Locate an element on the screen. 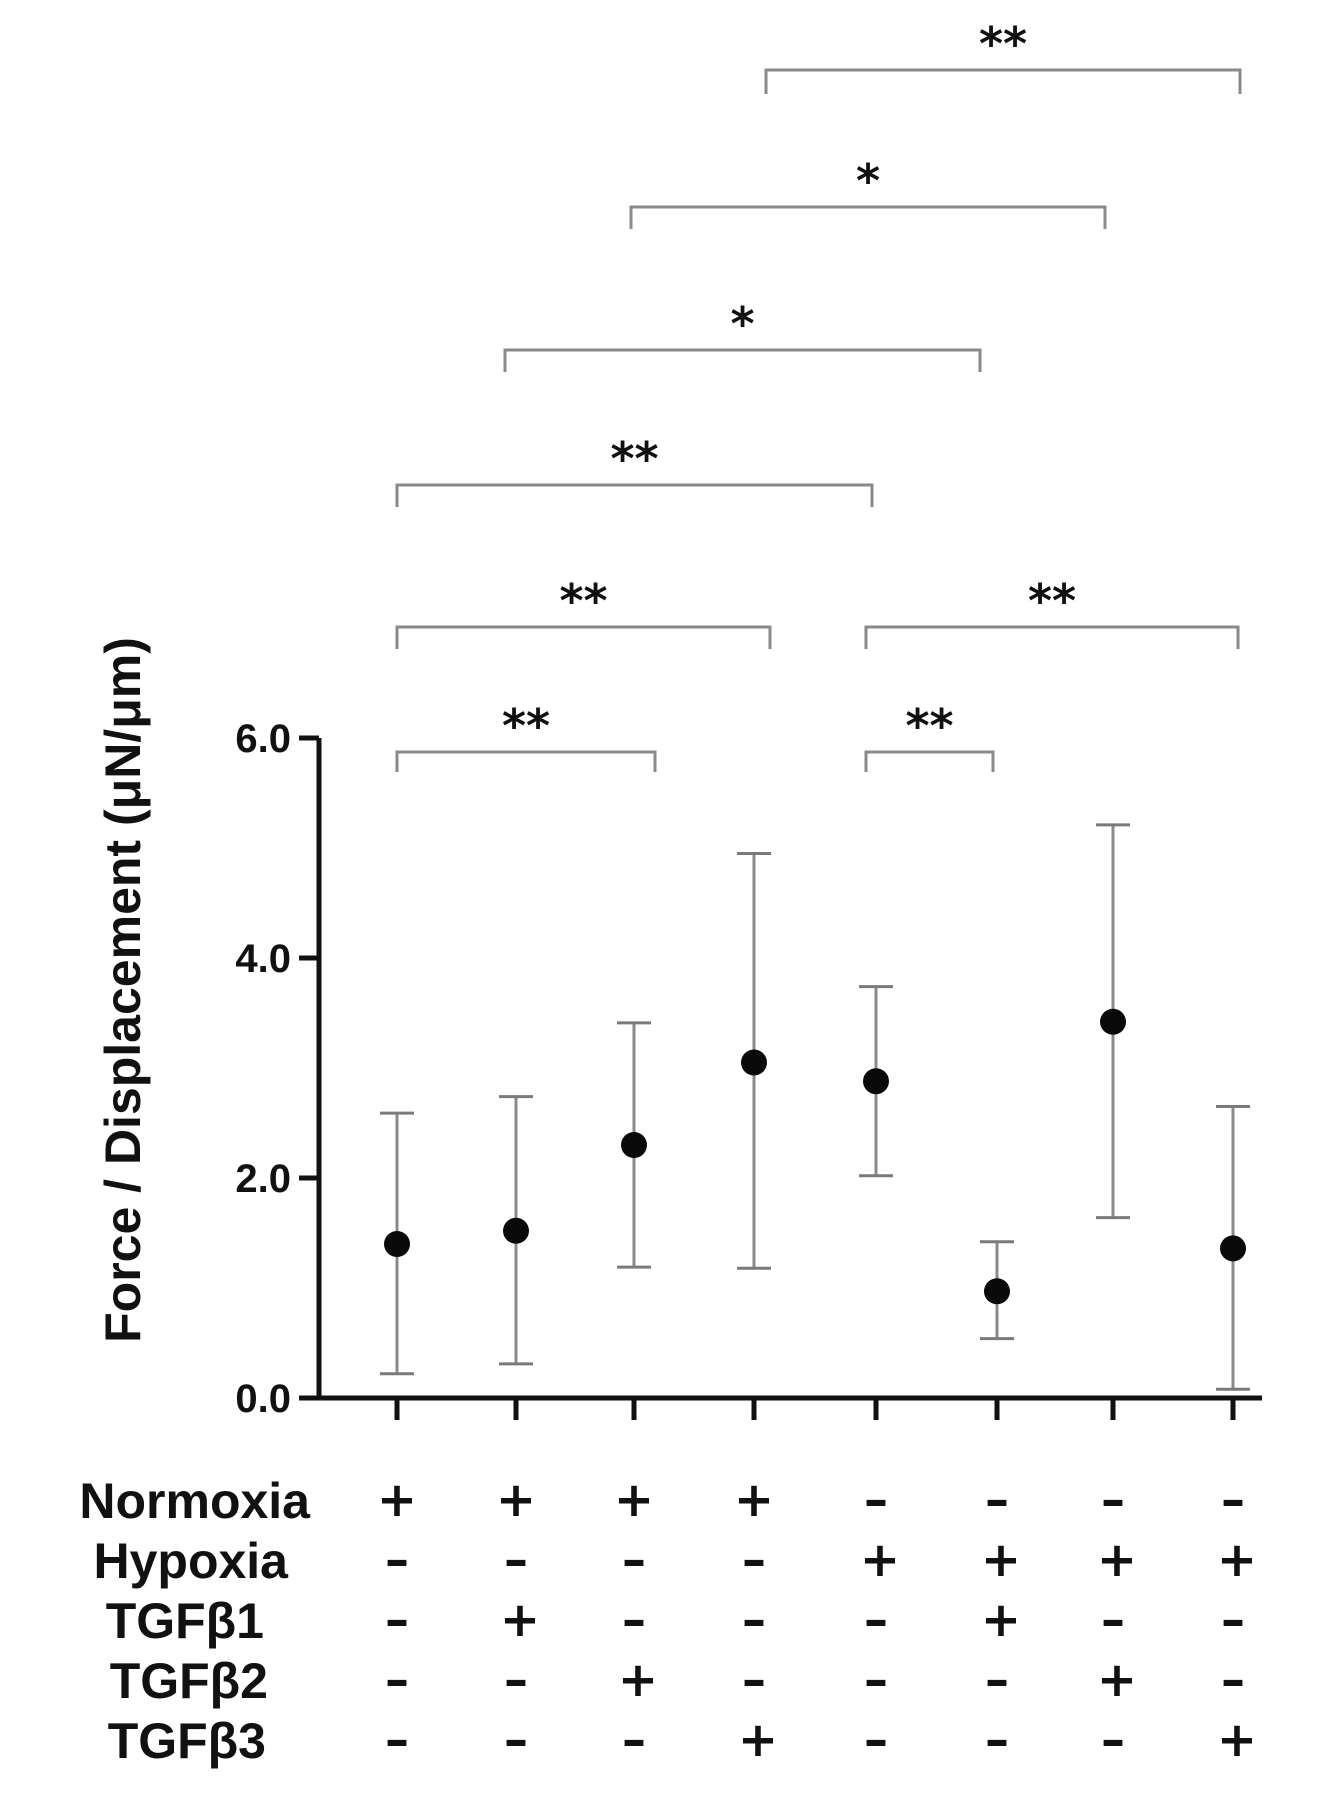  y-tick-label: 2.0 is located at coordinates (263, 1179).